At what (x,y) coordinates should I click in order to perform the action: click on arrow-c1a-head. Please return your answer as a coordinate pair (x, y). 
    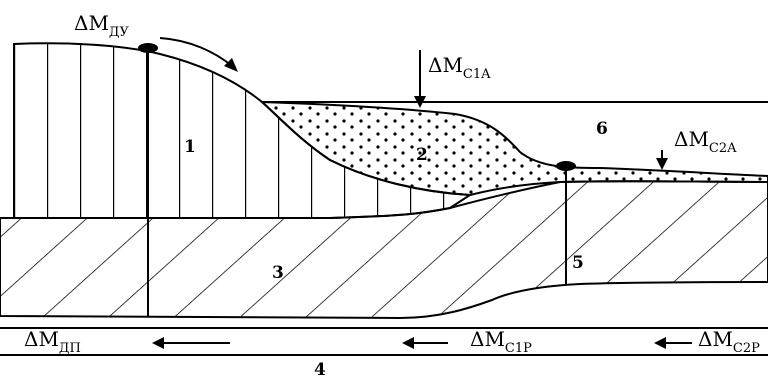
    Looking at the image, I should click on (420, 102).